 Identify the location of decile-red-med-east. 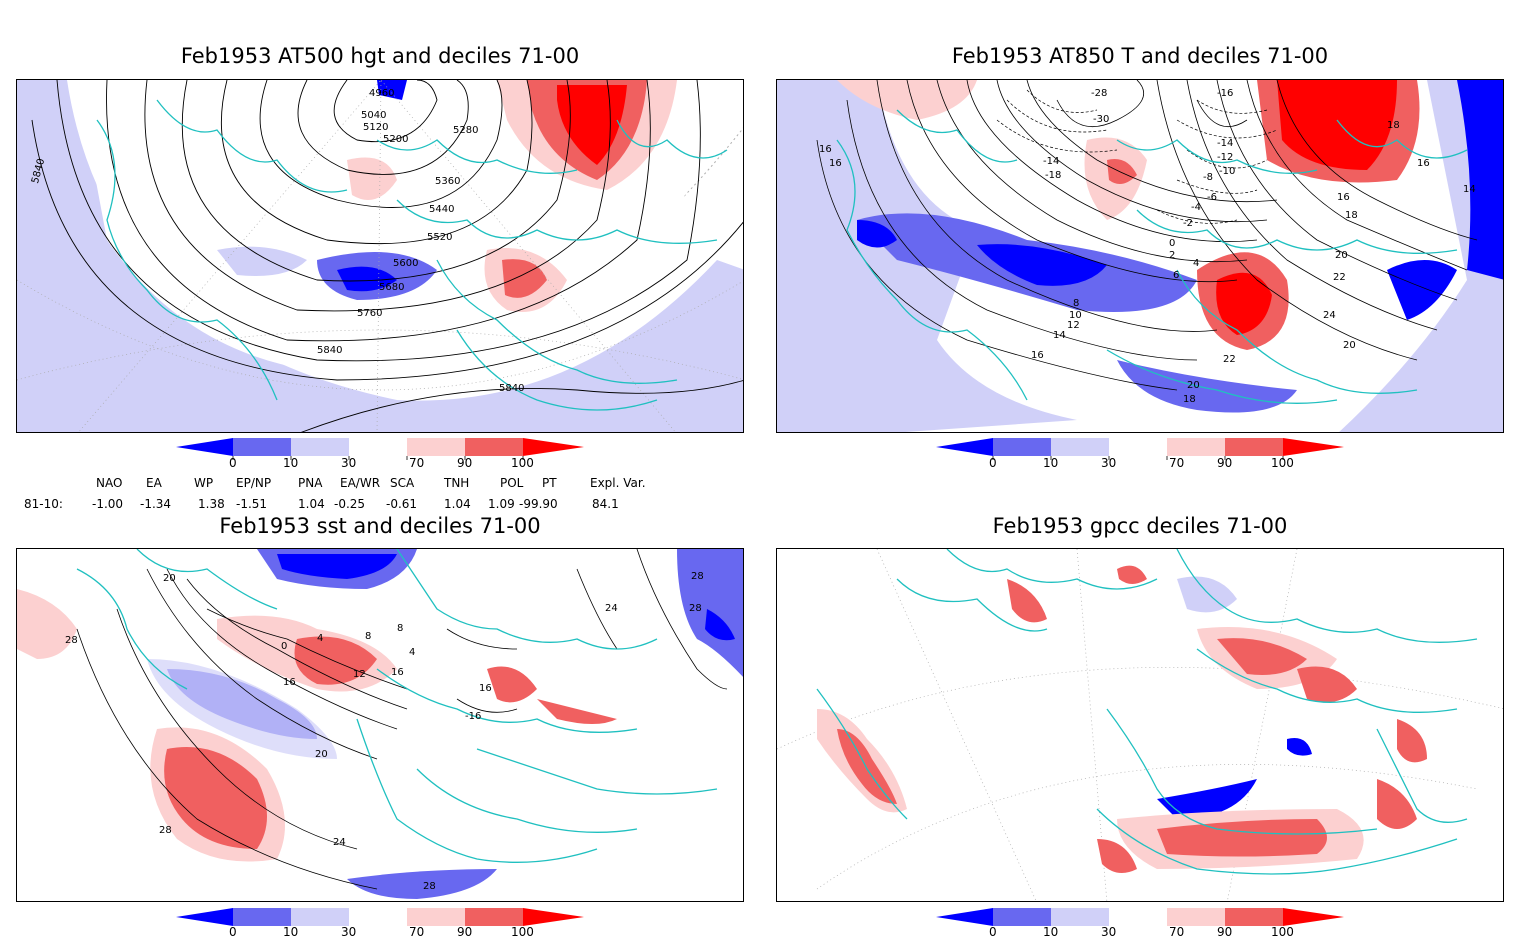
(577, 711).